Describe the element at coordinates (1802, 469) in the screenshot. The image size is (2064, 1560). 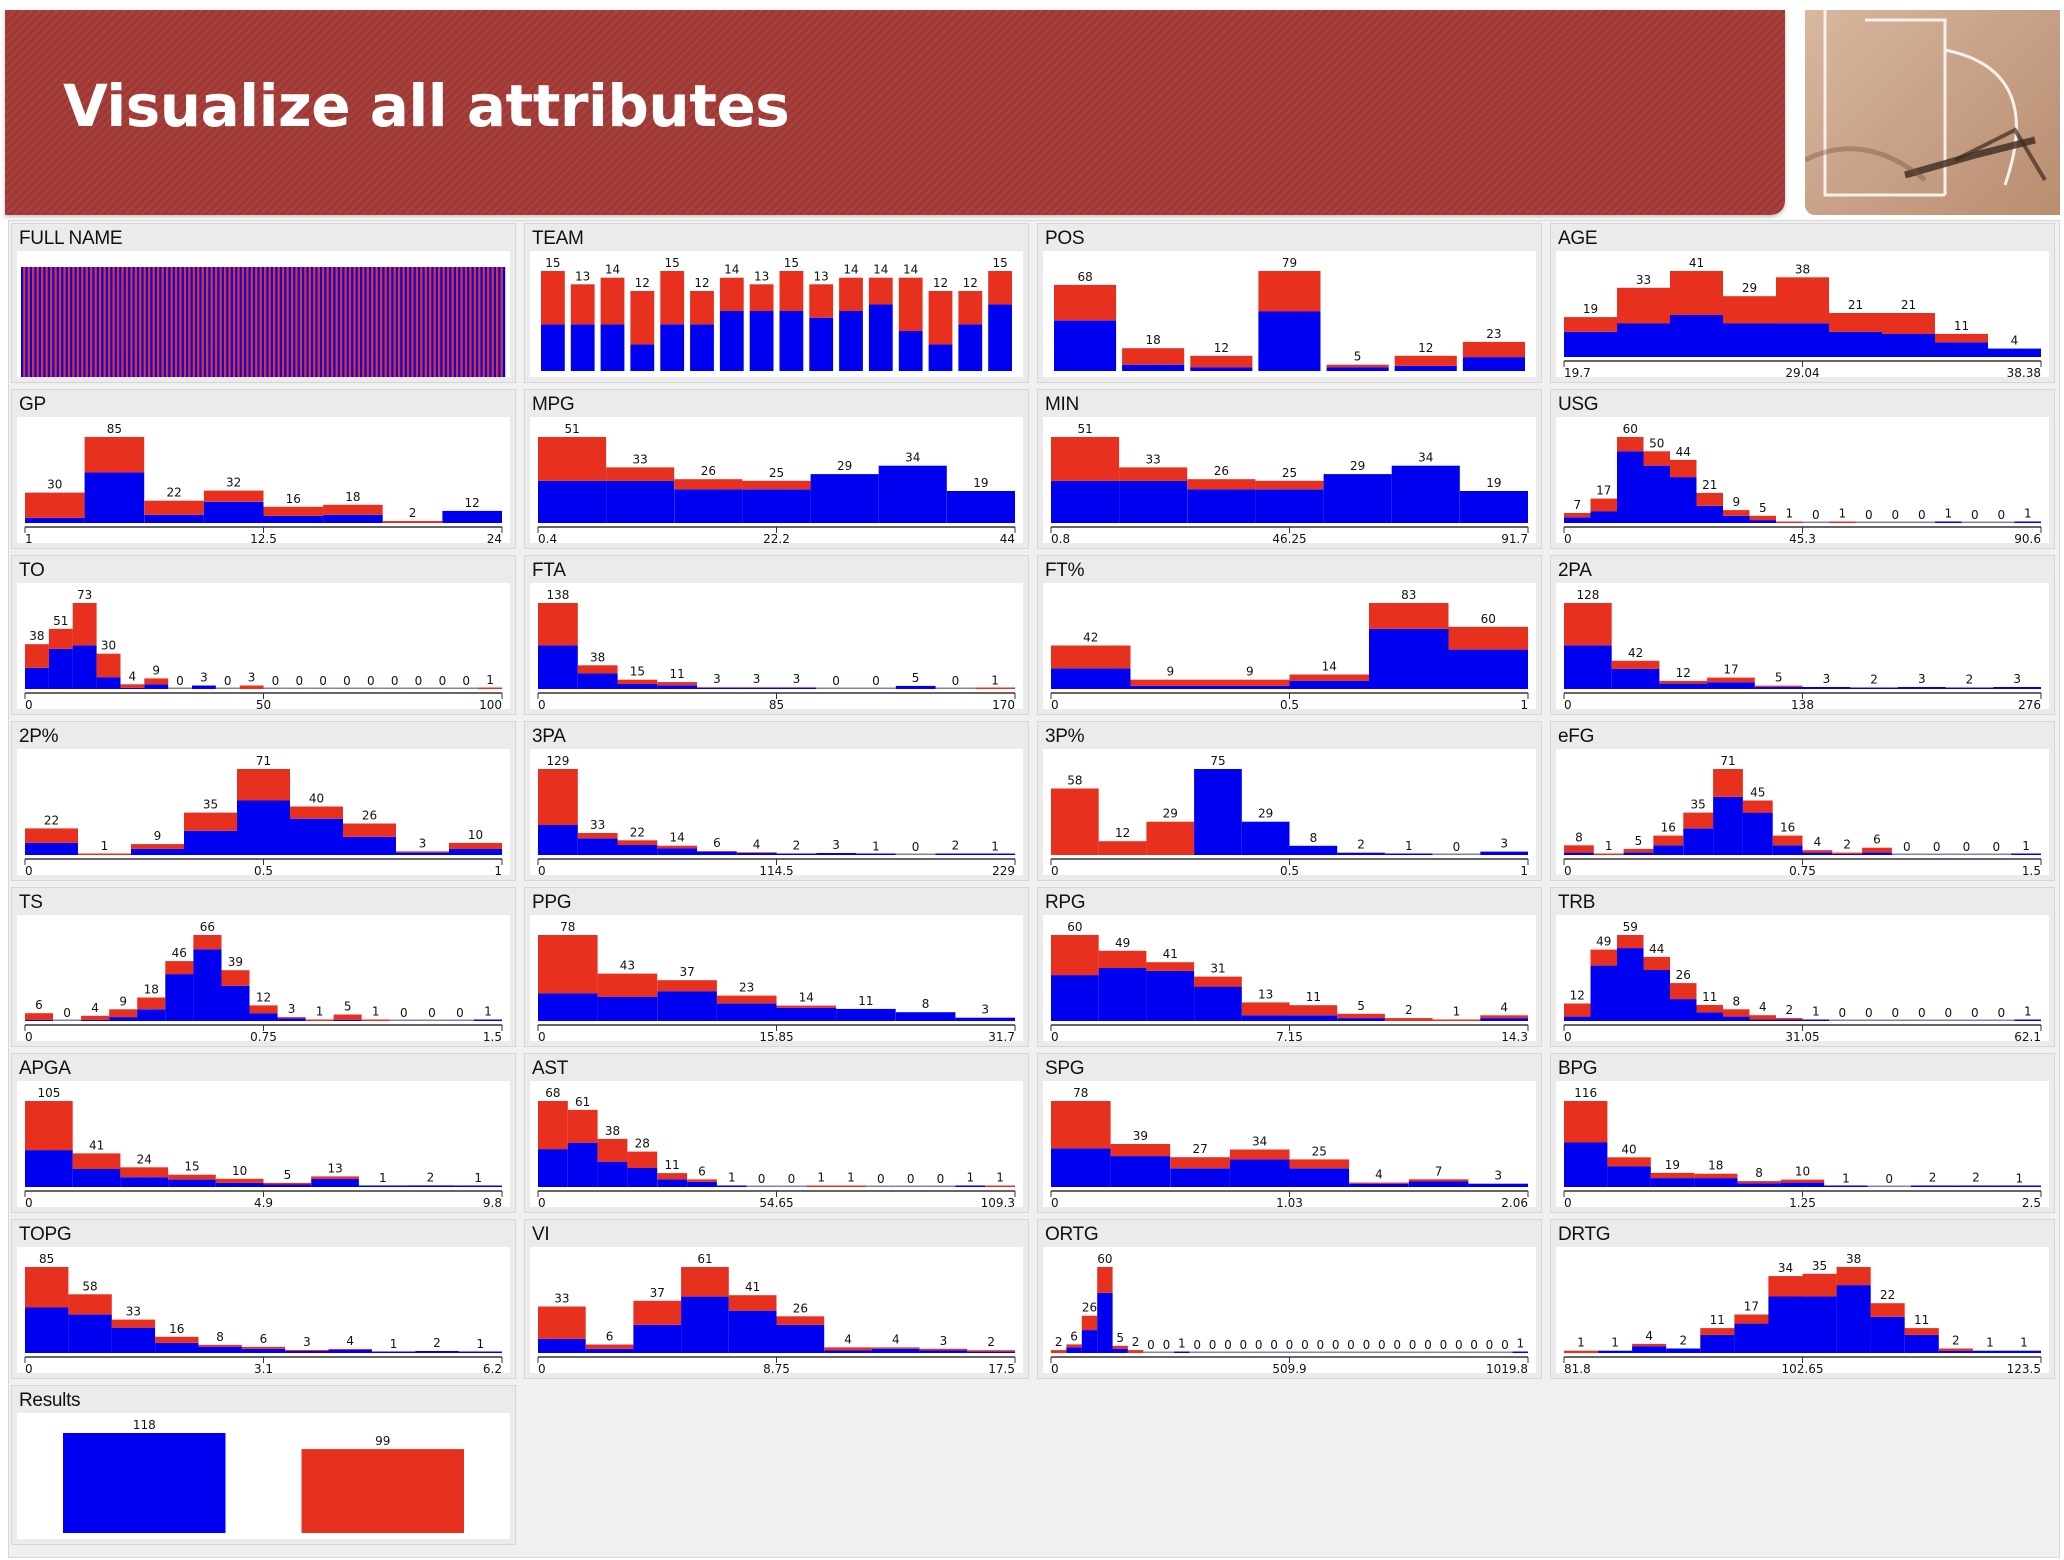
I see `chart-panel-usg: USG 7 17 60 50 44 21 9 5 1 0 1 0 0 0 1 0 0 1 0 45.3 90.6` at that location.